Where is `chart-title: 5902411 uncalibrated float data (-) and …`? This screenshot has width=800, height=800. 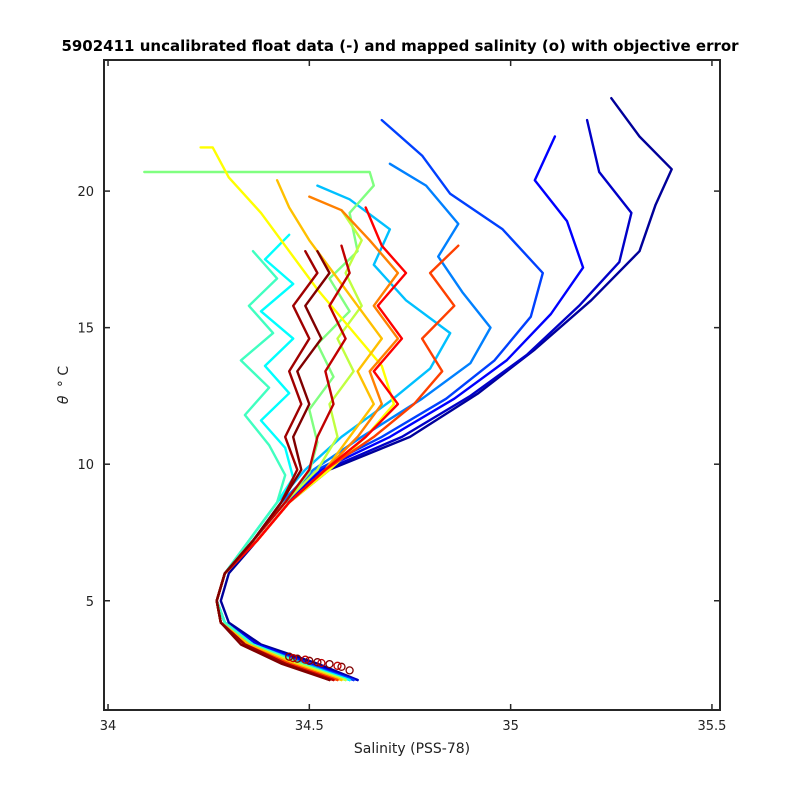
chart-title: 5902411 uncalibrated float data (-) and … is located at coordinates (400, 46).